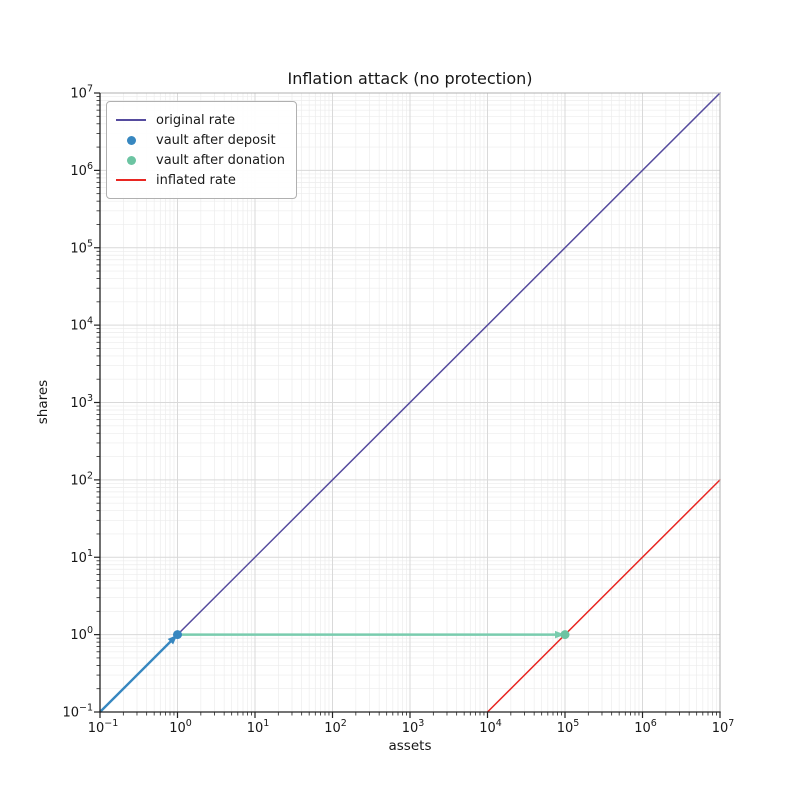 Image resolution: width=800 pixels, height=800 pixels. What do you see at coordinates (180, 727) in the screenshot?
I see `x-tick-label: 10⁰` at bounding box center [180, 727].